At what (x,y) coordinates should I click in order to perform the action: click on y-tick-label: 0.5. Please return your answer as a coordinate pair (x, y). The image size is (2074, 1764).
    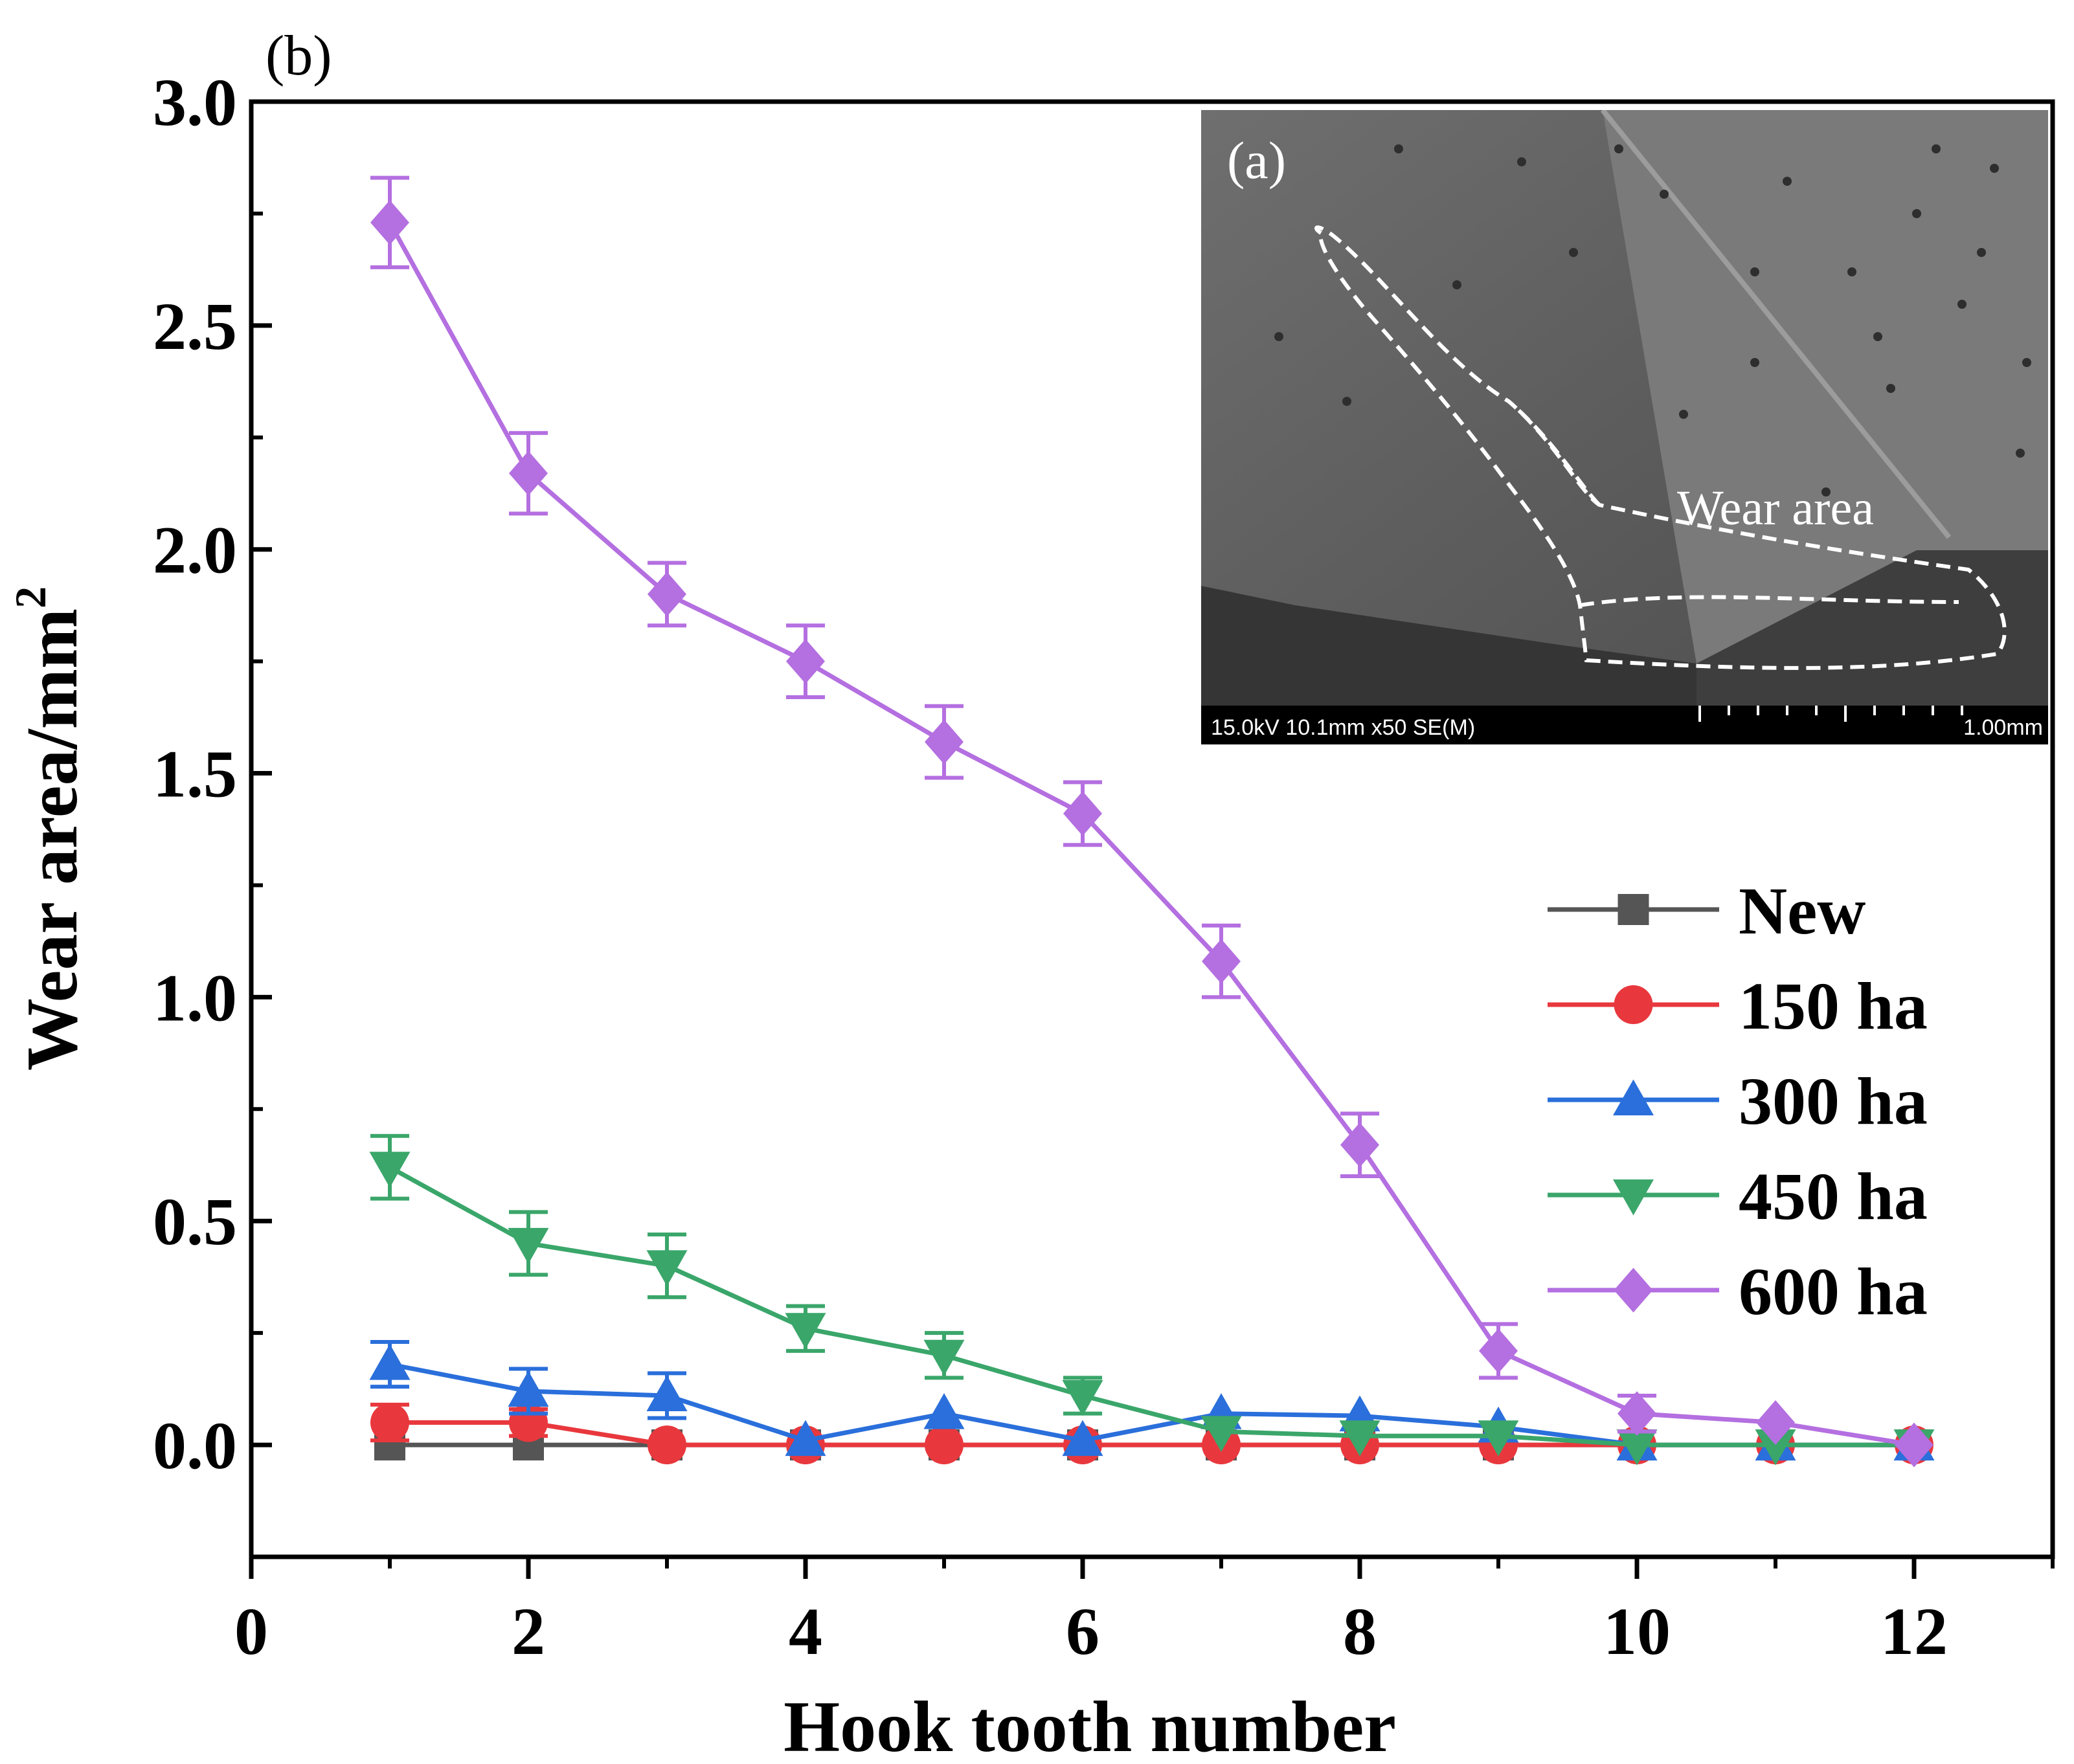
    Looking at the image, I should click on (195, 1222).